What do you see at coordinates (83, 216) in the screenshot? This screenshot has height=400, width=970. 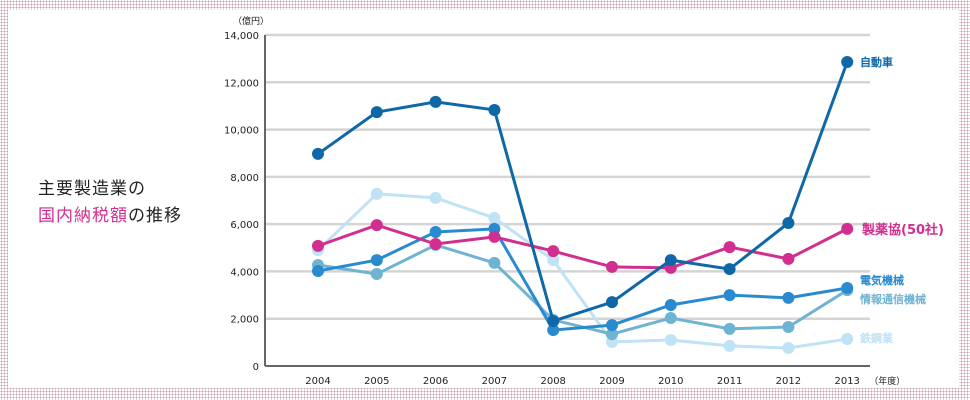 I see `title-highlight: 国内納税額` at bounding box center [83, 216].